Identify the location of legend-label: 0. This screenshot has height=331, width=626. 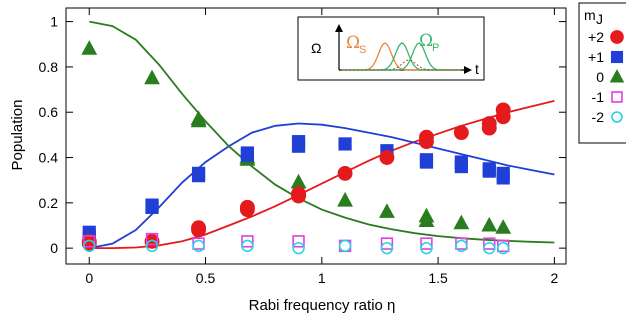
(600, 77).